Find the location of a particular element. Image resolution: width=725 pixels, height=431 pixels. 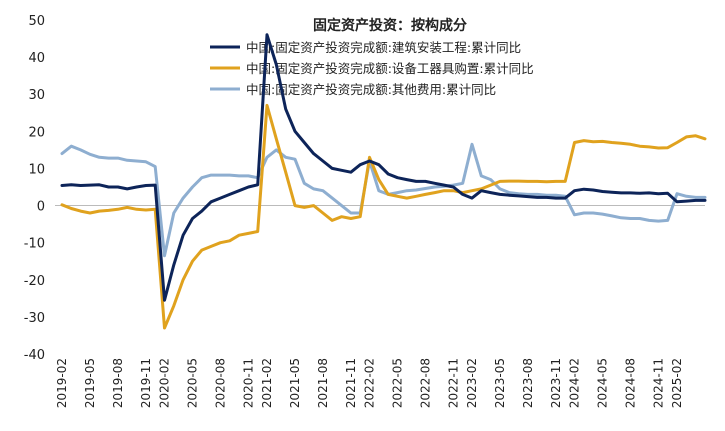

x-tick-label: 2023-05 is located at coordinates (500, 383).